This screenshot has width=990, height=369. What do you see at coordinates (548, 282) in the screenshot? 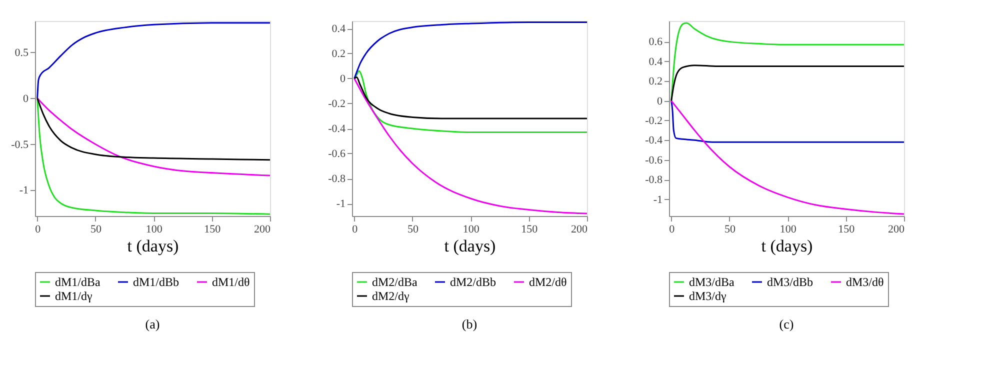
I see `legend-label: dM2/dθ` at bounding box center [548, 282].